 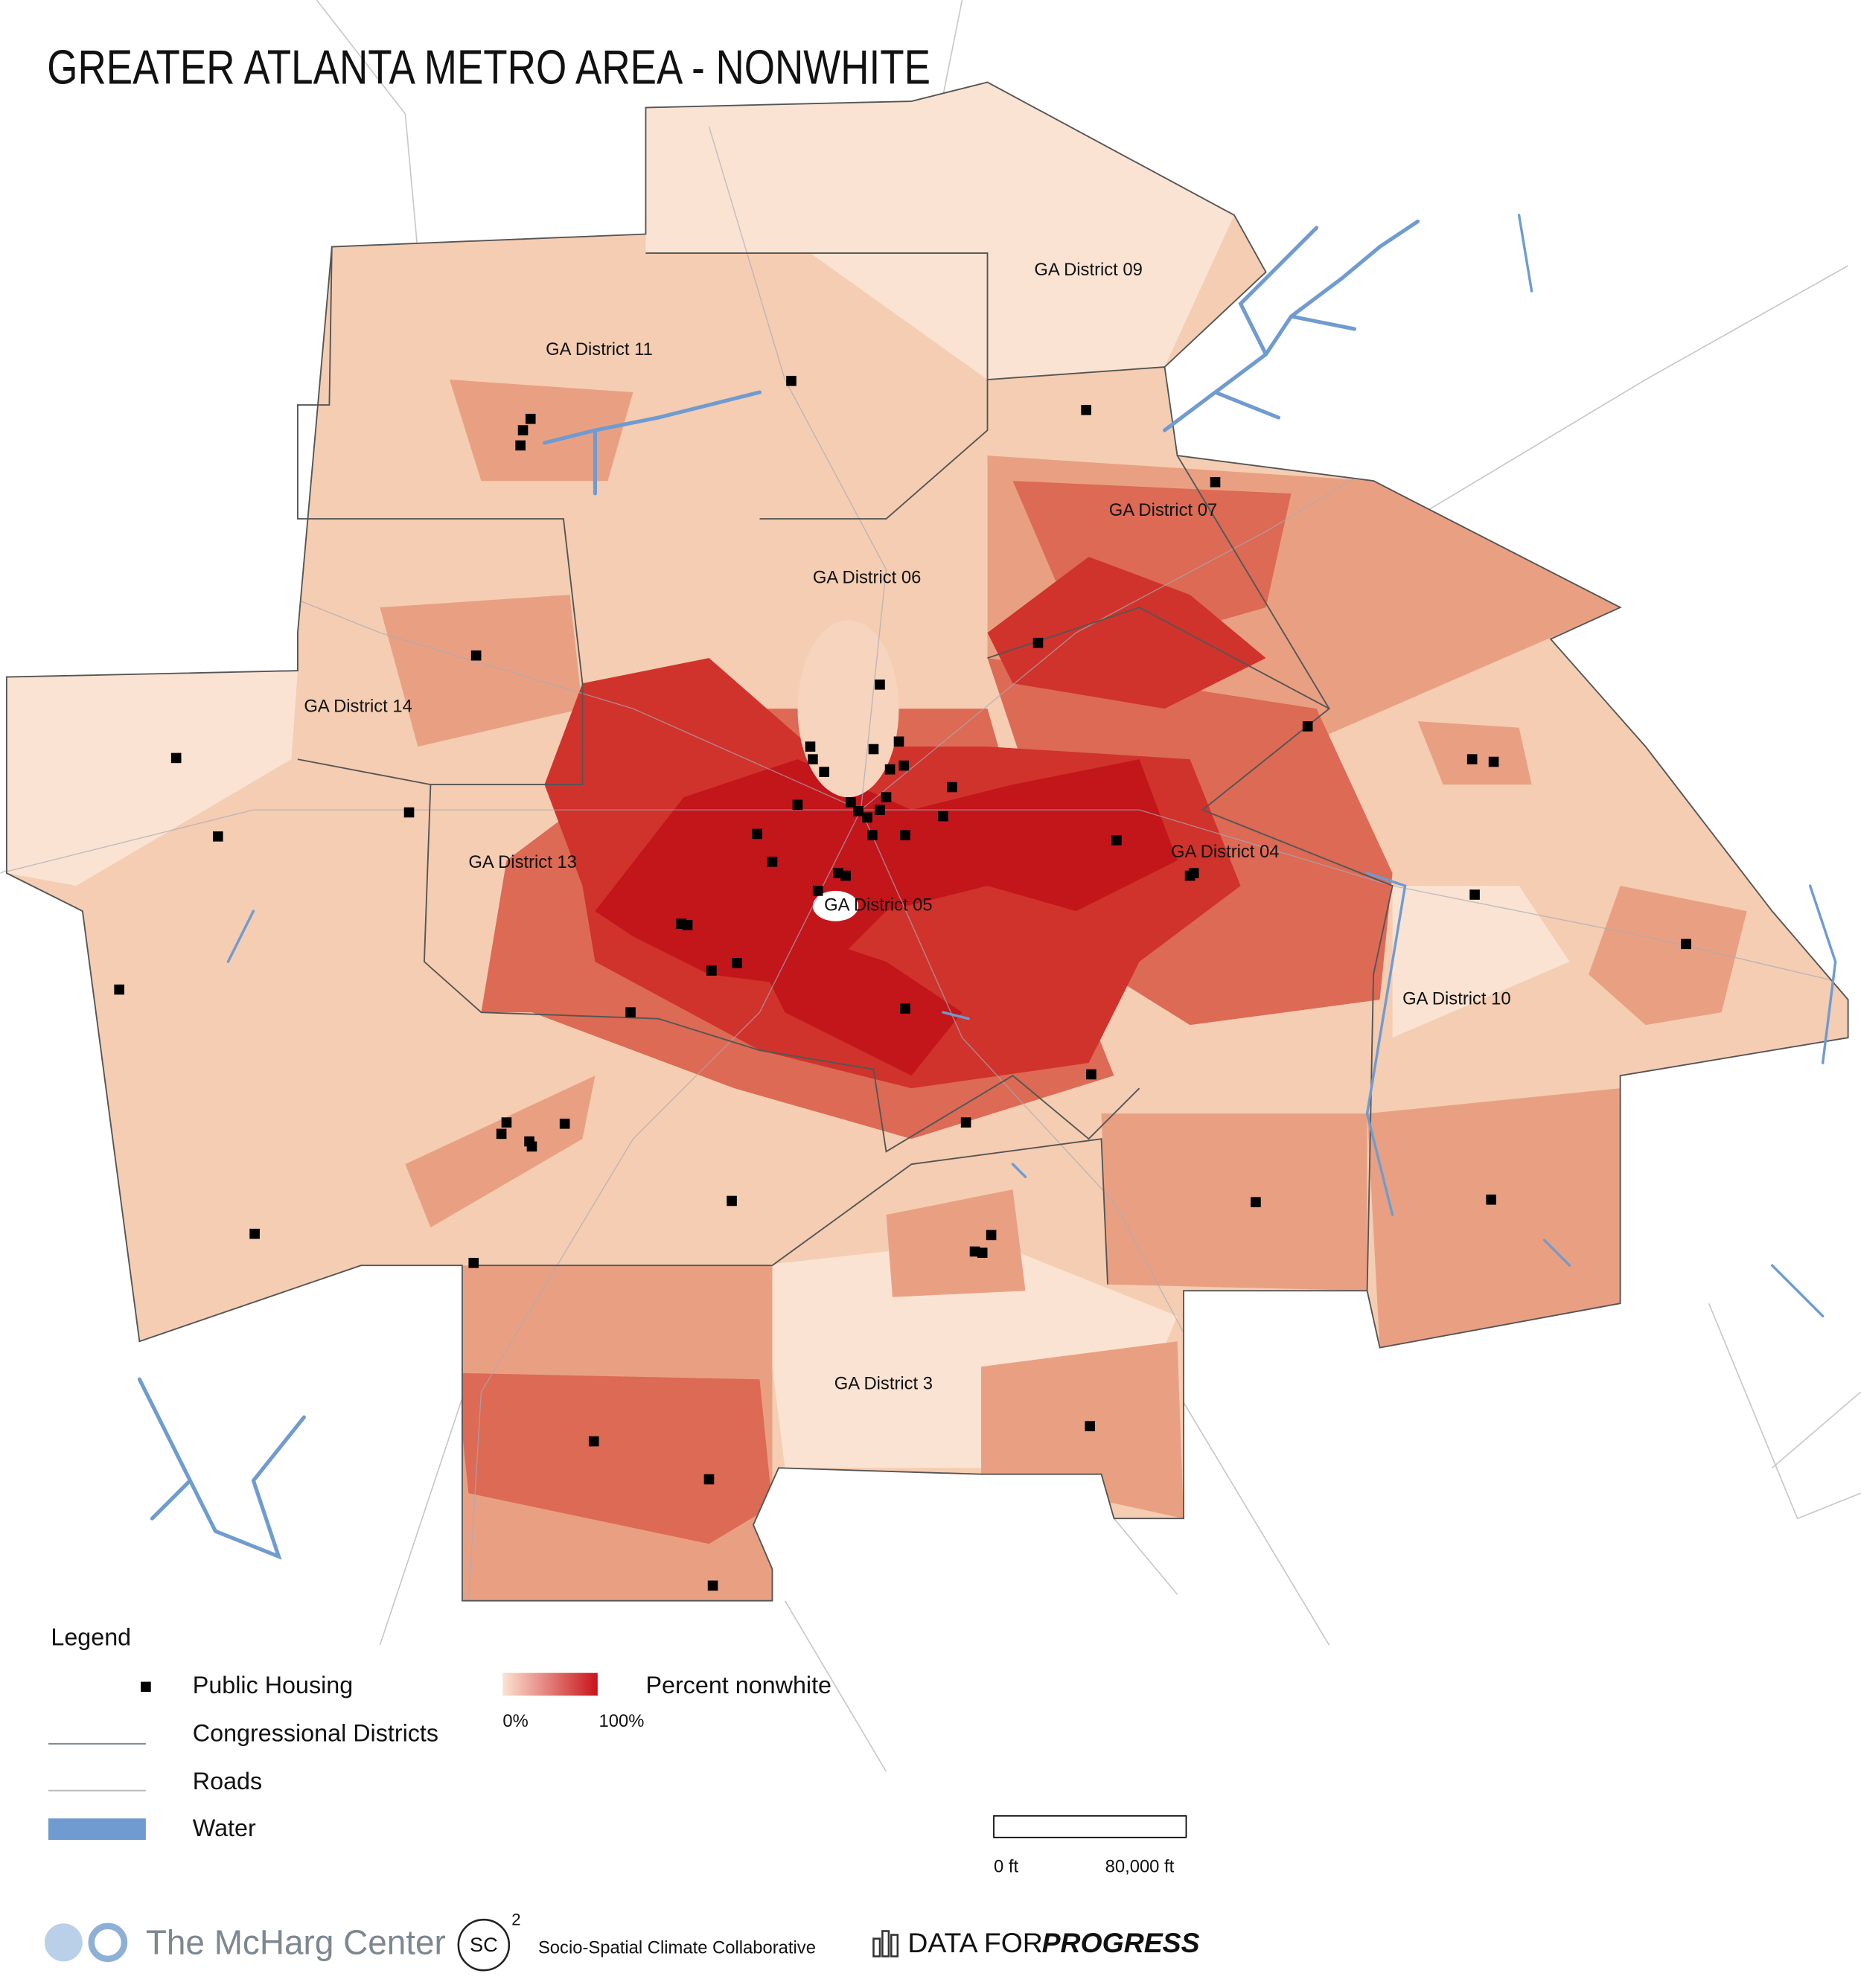 I want to click on dfp-name-bold: PROGRESS, so click(x=1121, y=1943).